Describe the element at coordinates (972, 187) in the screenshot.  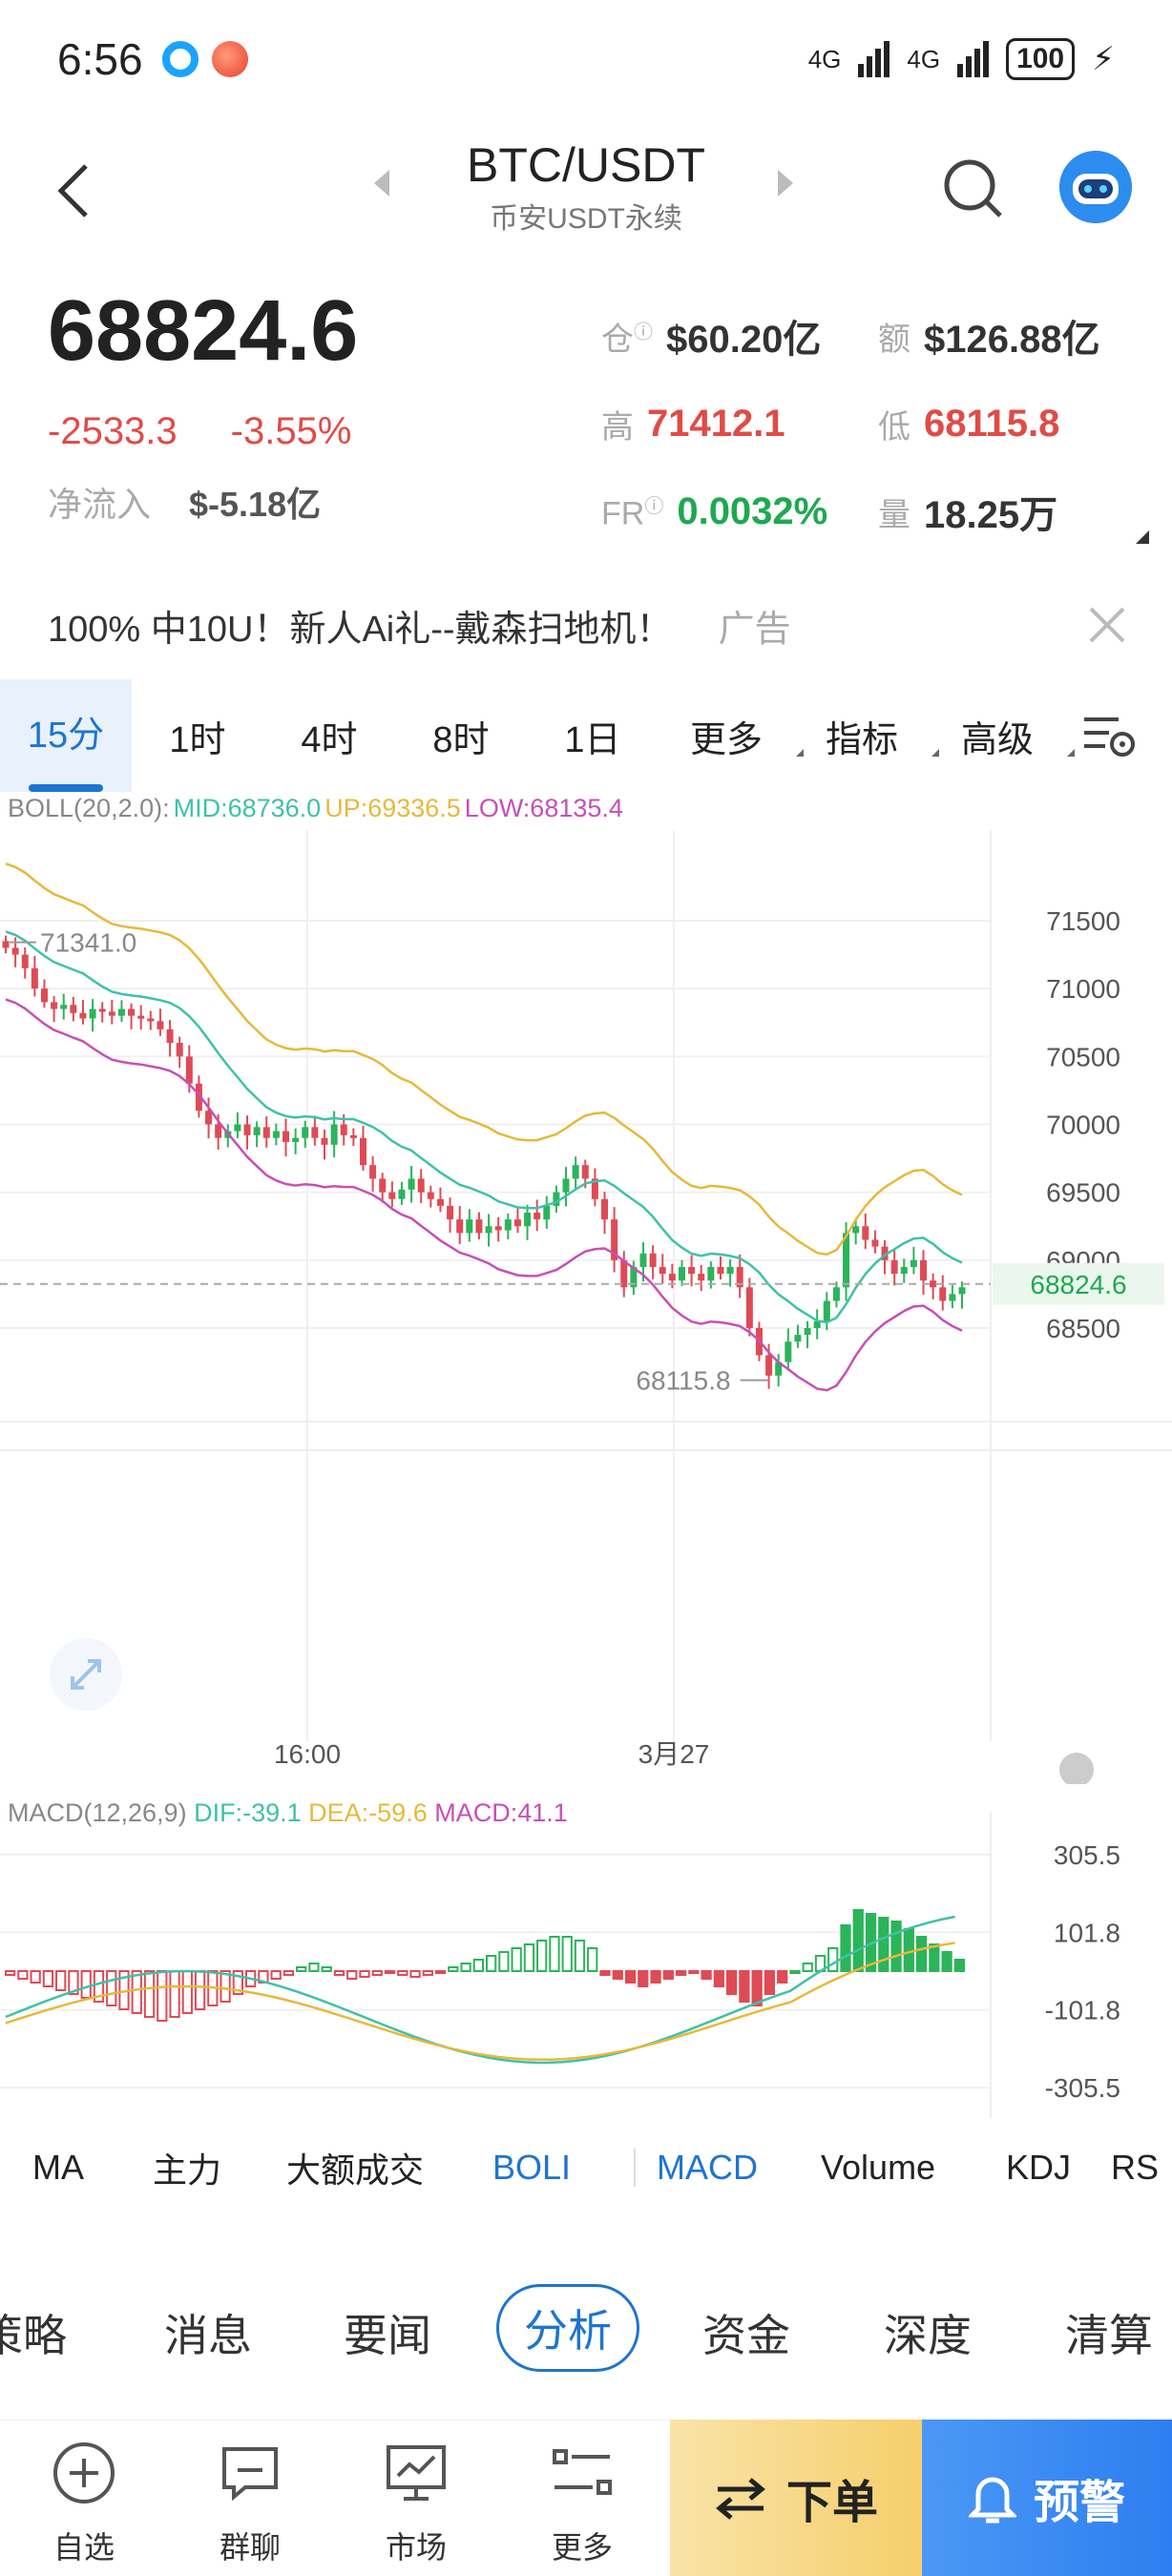
I see `search-icon` at that location.